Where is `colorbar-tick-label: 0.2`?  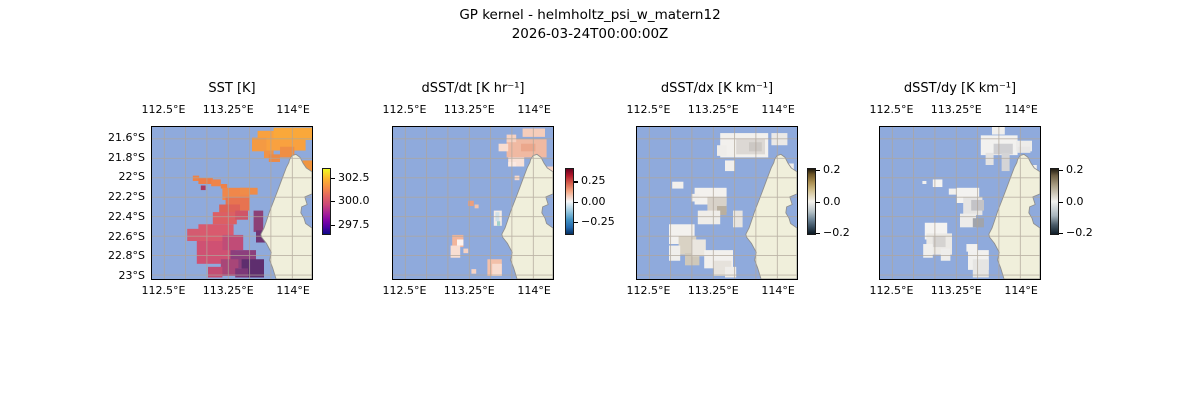 colorbar-tick-label: 0.2 is located at coordinates (1075, 170).